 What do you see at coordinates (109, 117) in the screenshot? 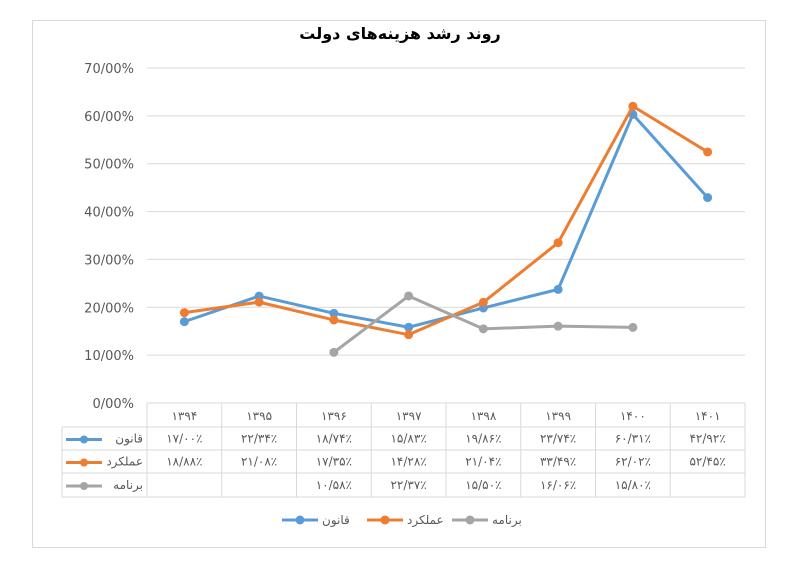
I see `y-tick-label: 60/00%` at bounding box center [109, 117].